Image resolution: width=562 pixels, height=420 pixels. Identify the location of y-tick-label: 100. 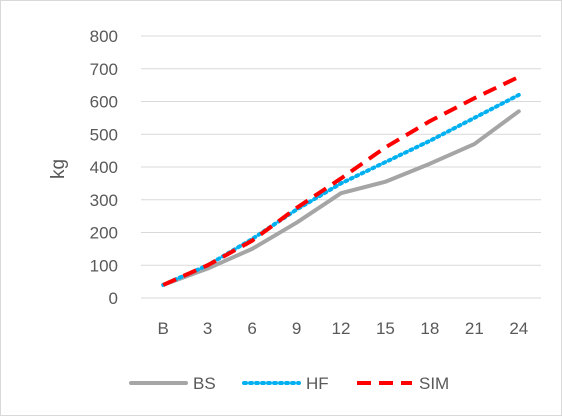
(104, 265).